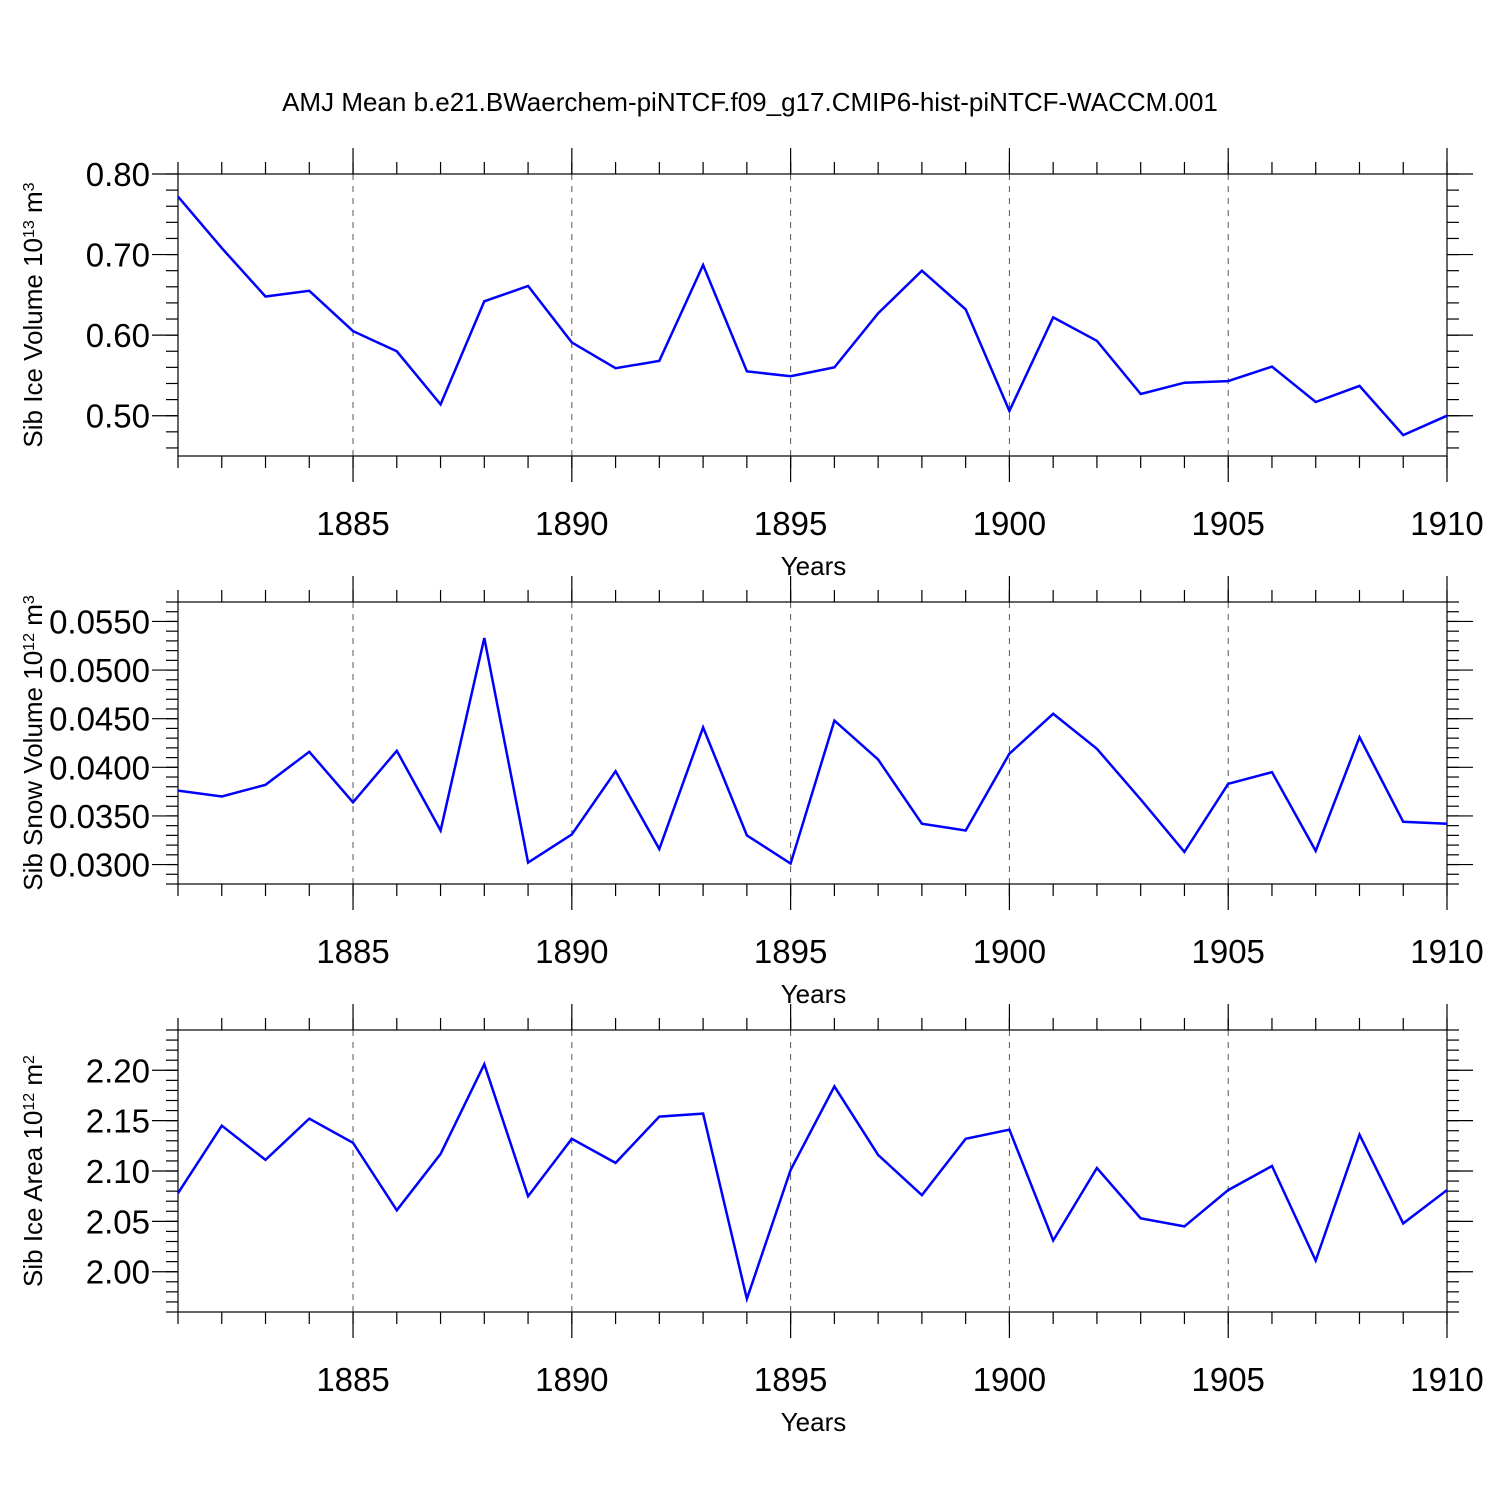 This screenshot has width=1500, height=1500. I want to click on y-tick-label: 0.0400, so click(99, 767).